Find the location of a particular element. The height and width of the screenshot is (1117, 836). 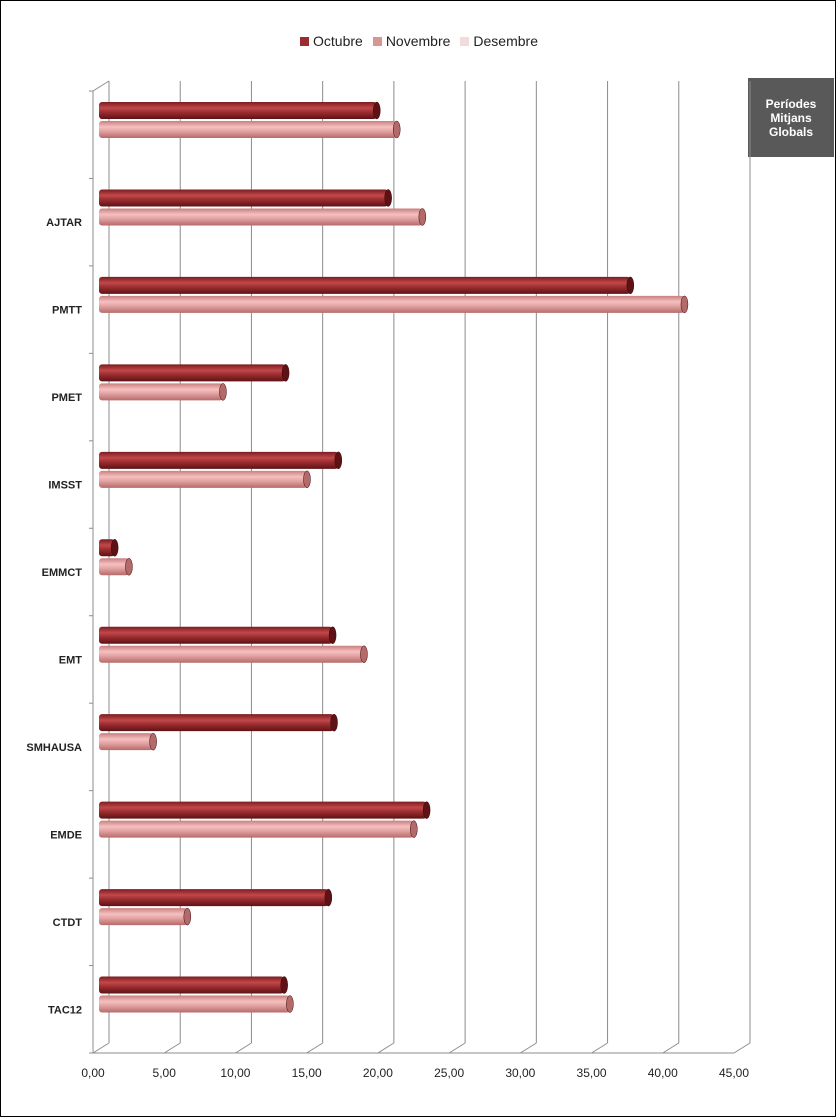

x-tick-label: 40,00 is located at coordinates (663, 1073).